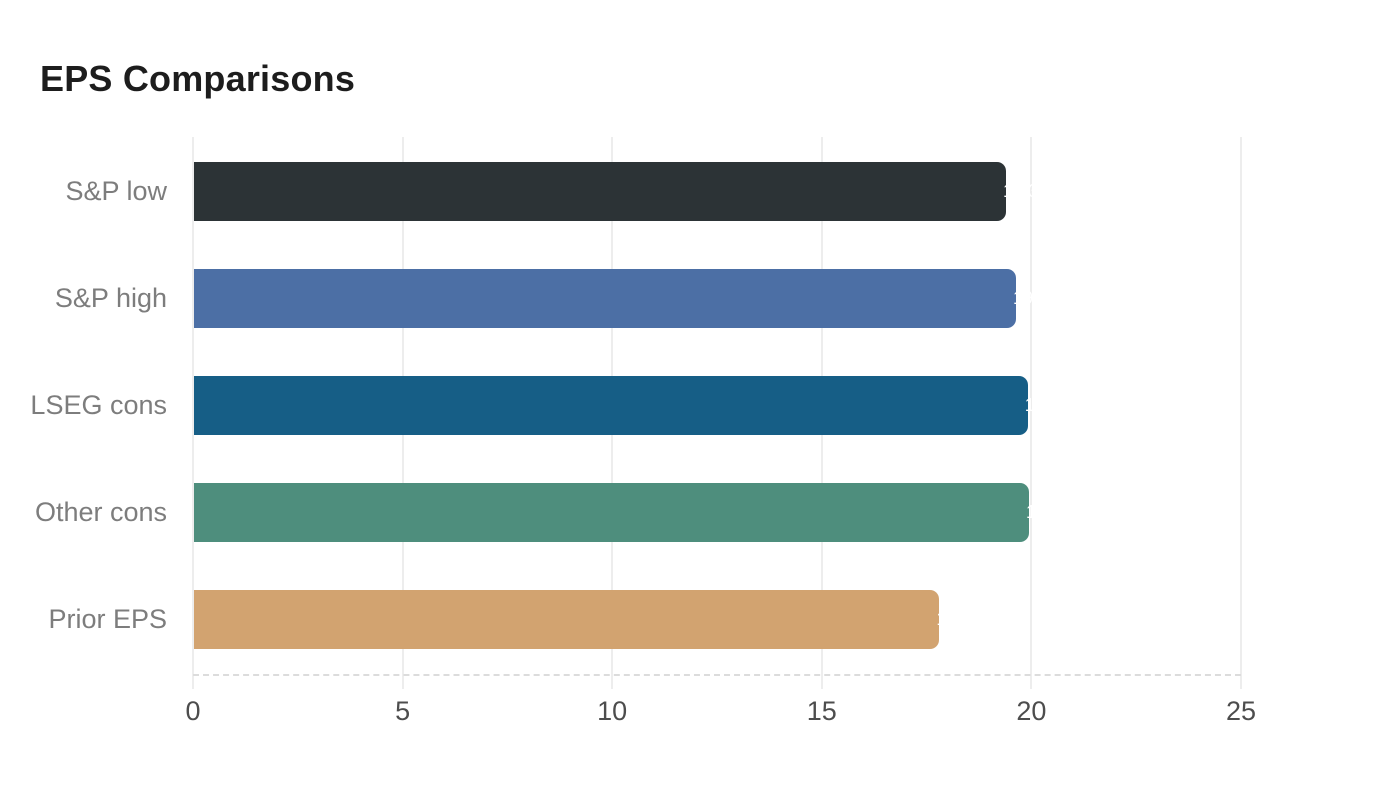 This screenshot has height=800, width=1400. I want to click on x-tick-label: 20, so click(1031, 711).